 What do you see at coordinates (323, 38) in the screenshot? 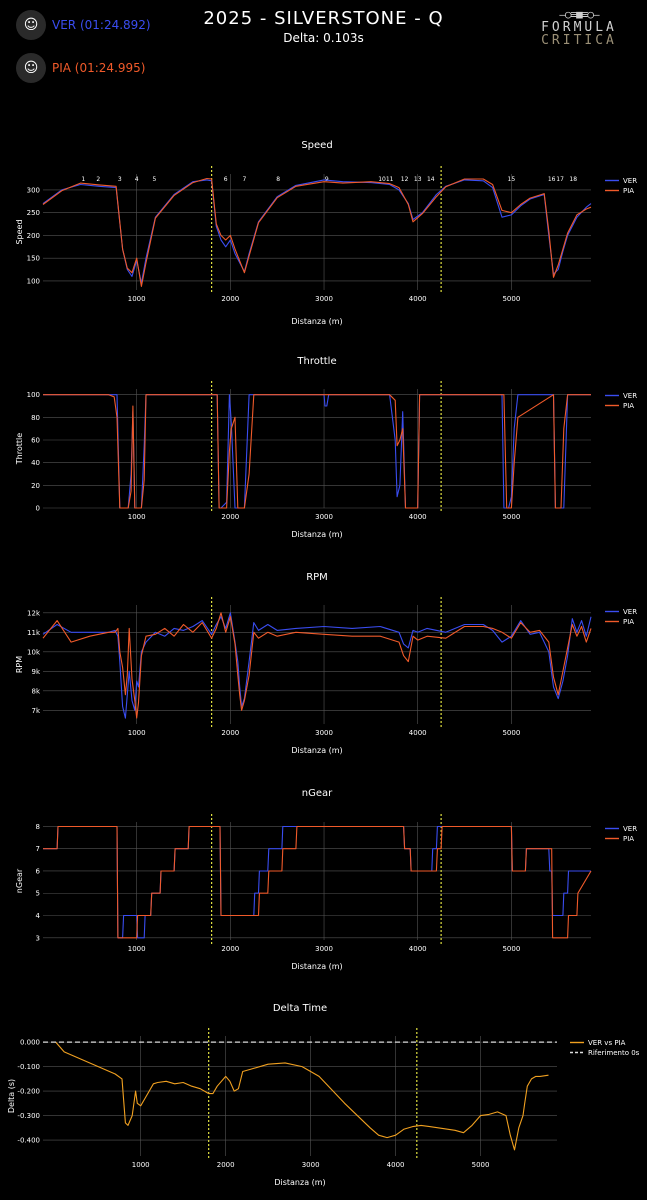
I see `delta-subtitle: Delta: 0.103s` at bounding box center [323, 38].